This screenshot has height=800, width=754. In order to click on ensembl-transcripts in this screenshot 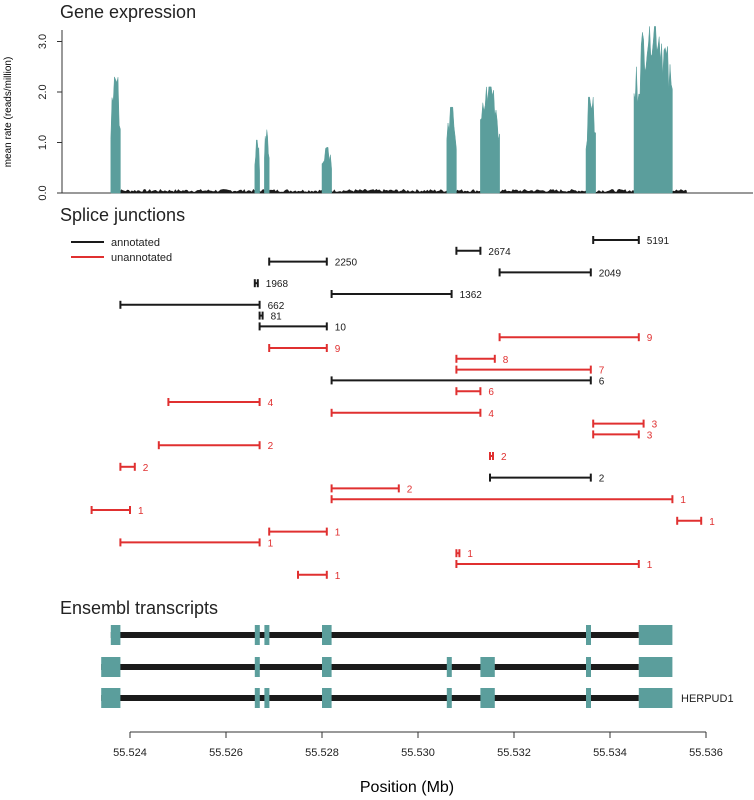, I will do `click(387, 666)`.